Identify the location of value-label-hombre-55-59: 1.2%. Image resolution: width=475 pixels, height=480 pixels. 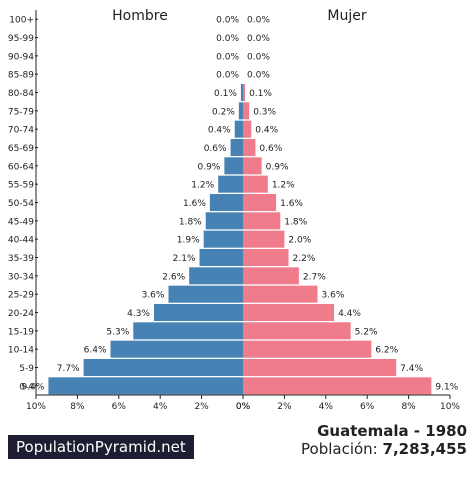
(202, 186).